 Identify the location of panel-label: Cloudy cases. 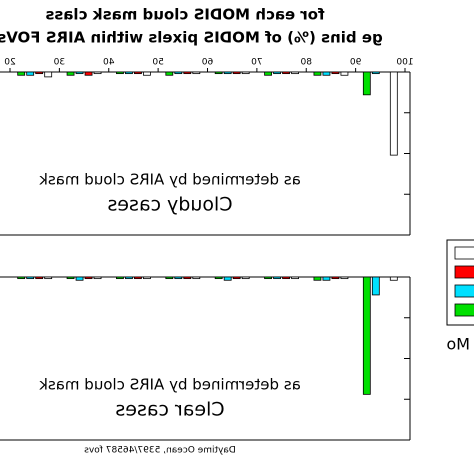
(169, 205).